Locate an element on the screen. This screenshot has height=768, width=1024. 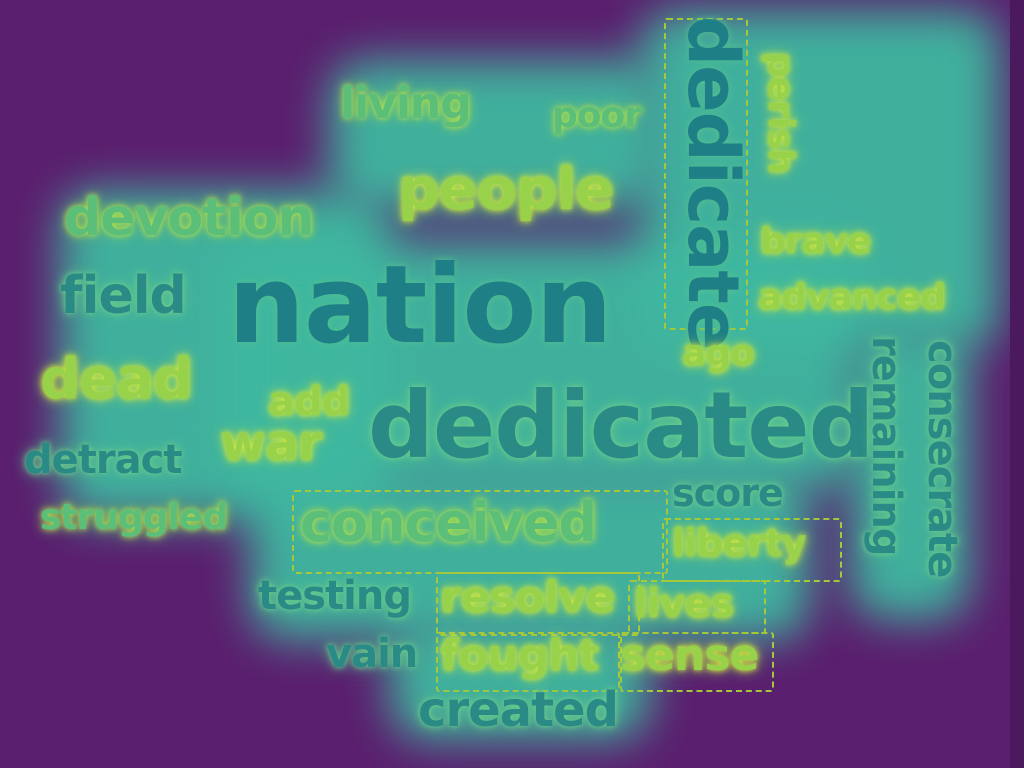
word-people: people is located at coordinates (506, 189).